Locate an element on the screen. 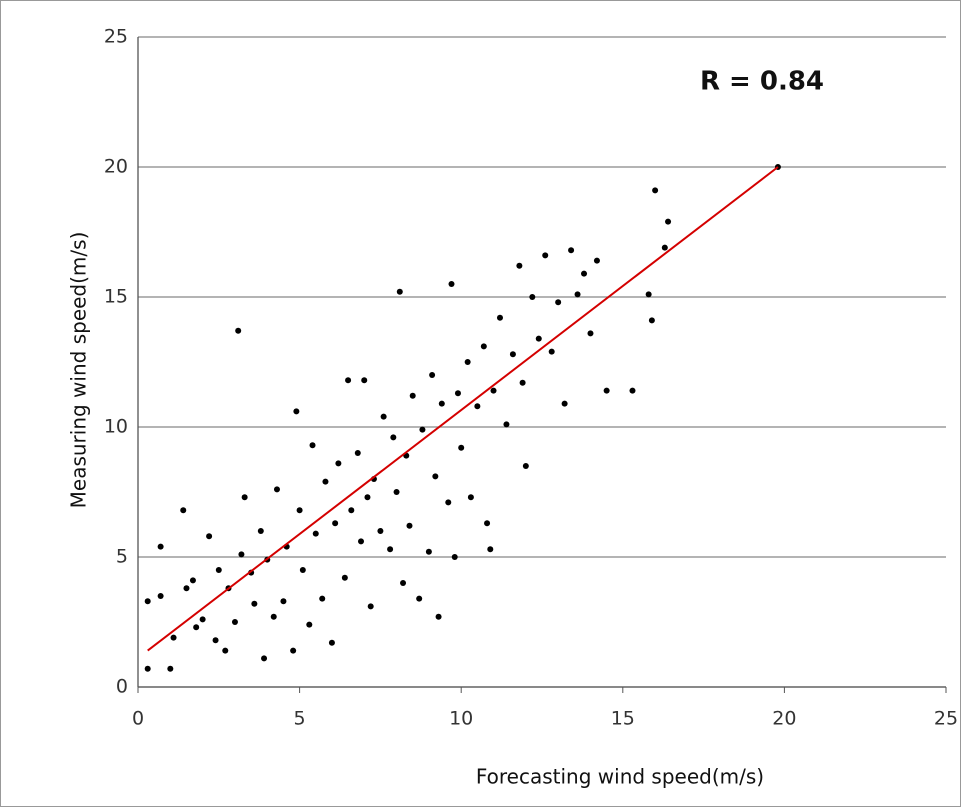 This screenshot has height=807, width=961. annotation: R = 0.84 is located at coordinates (762, 82).